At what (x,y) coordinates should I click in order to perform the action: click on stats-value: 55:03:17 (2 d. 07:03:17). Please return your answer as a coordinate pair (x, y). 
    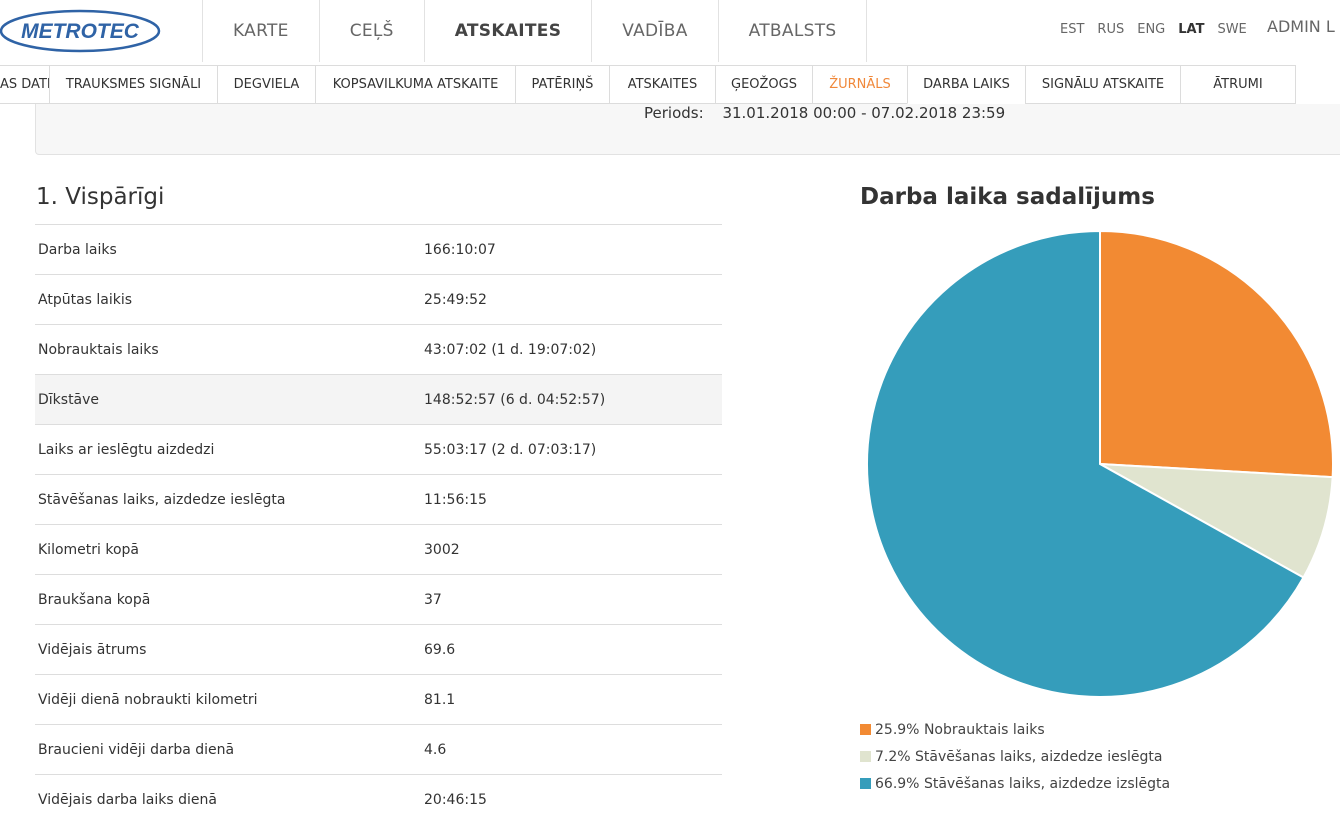
    Looking at the image, I should click on (510, 449).